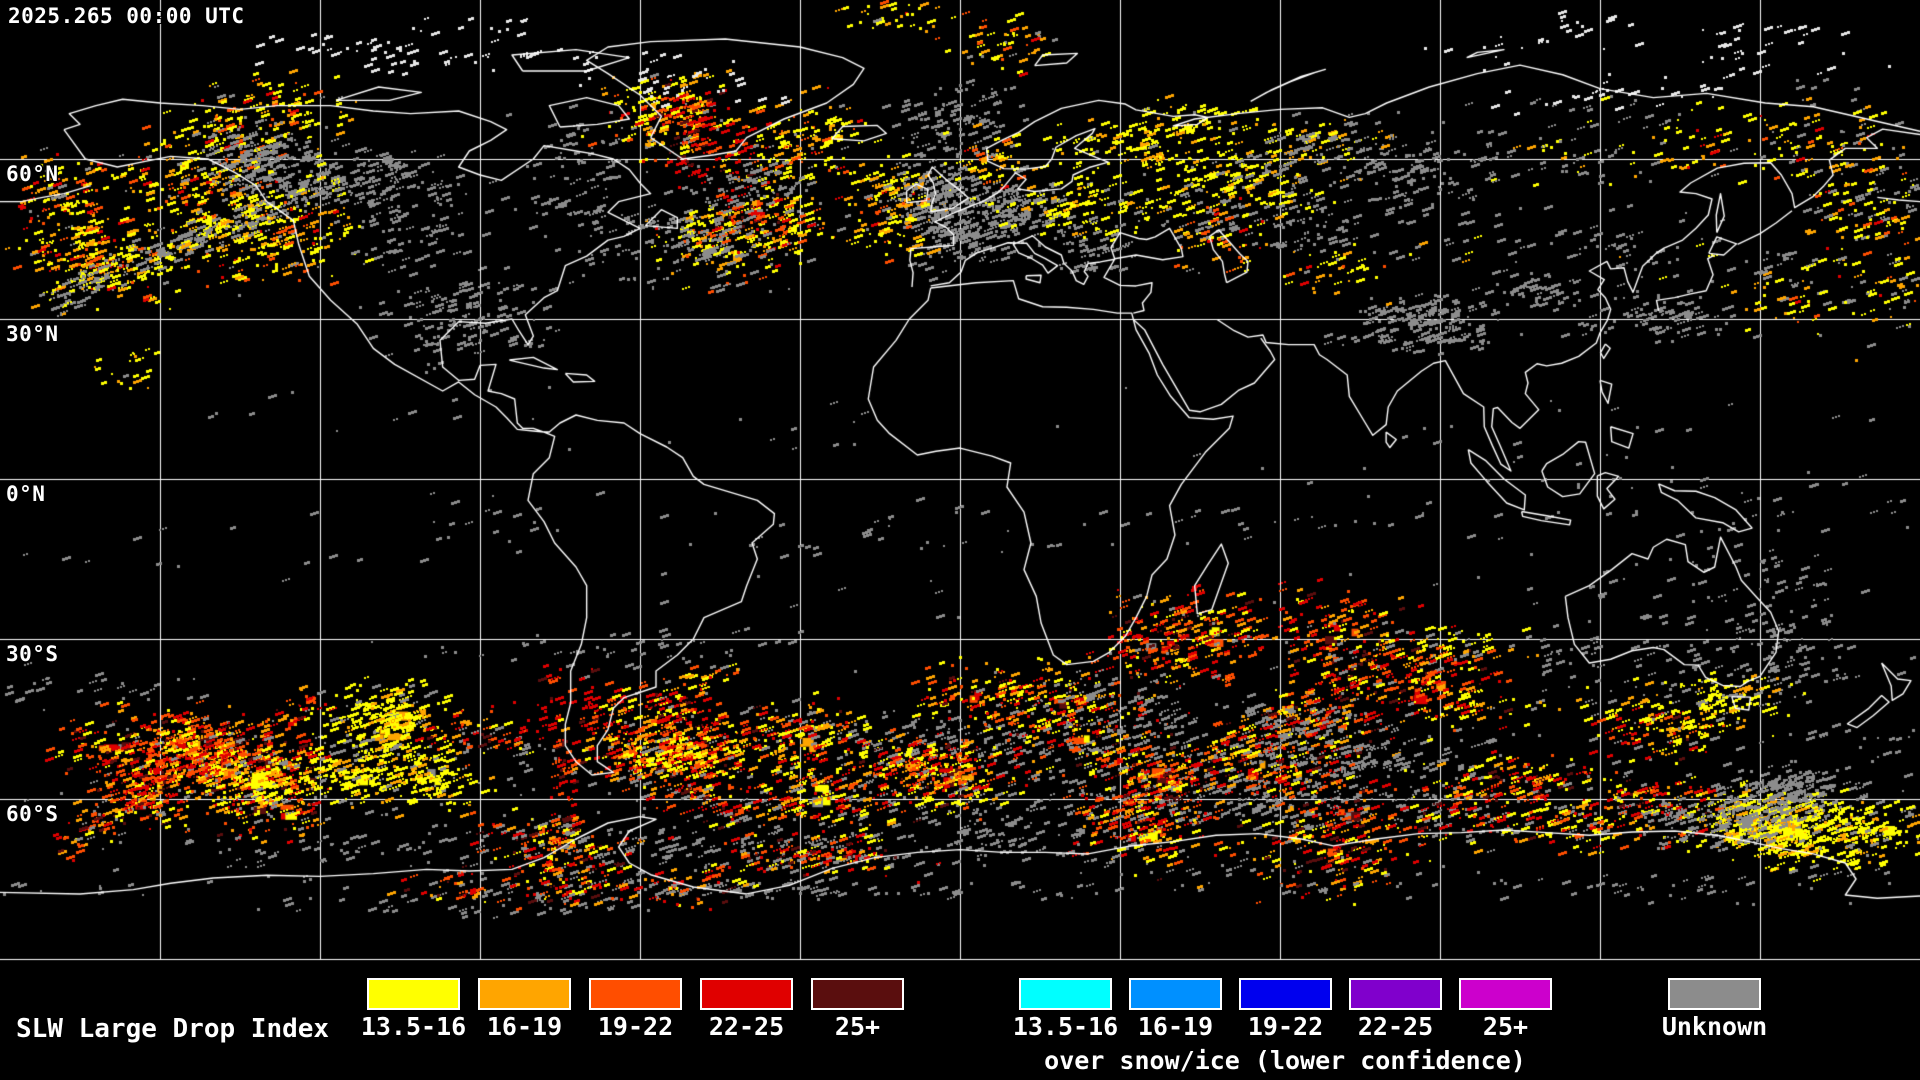  Describe the element at coordinates (1285, 1060) in the screenshot. I see `legend-snow-note: over snow/ice (lower confidence)` at that location.